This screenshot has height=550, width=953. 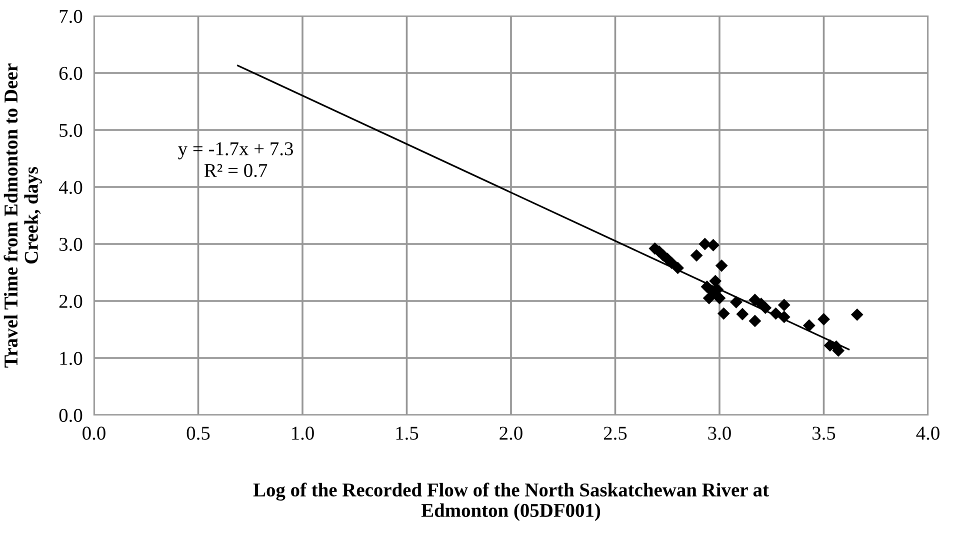 I want to click on y-tick-label: 1.0, so click(x=71, y=359).